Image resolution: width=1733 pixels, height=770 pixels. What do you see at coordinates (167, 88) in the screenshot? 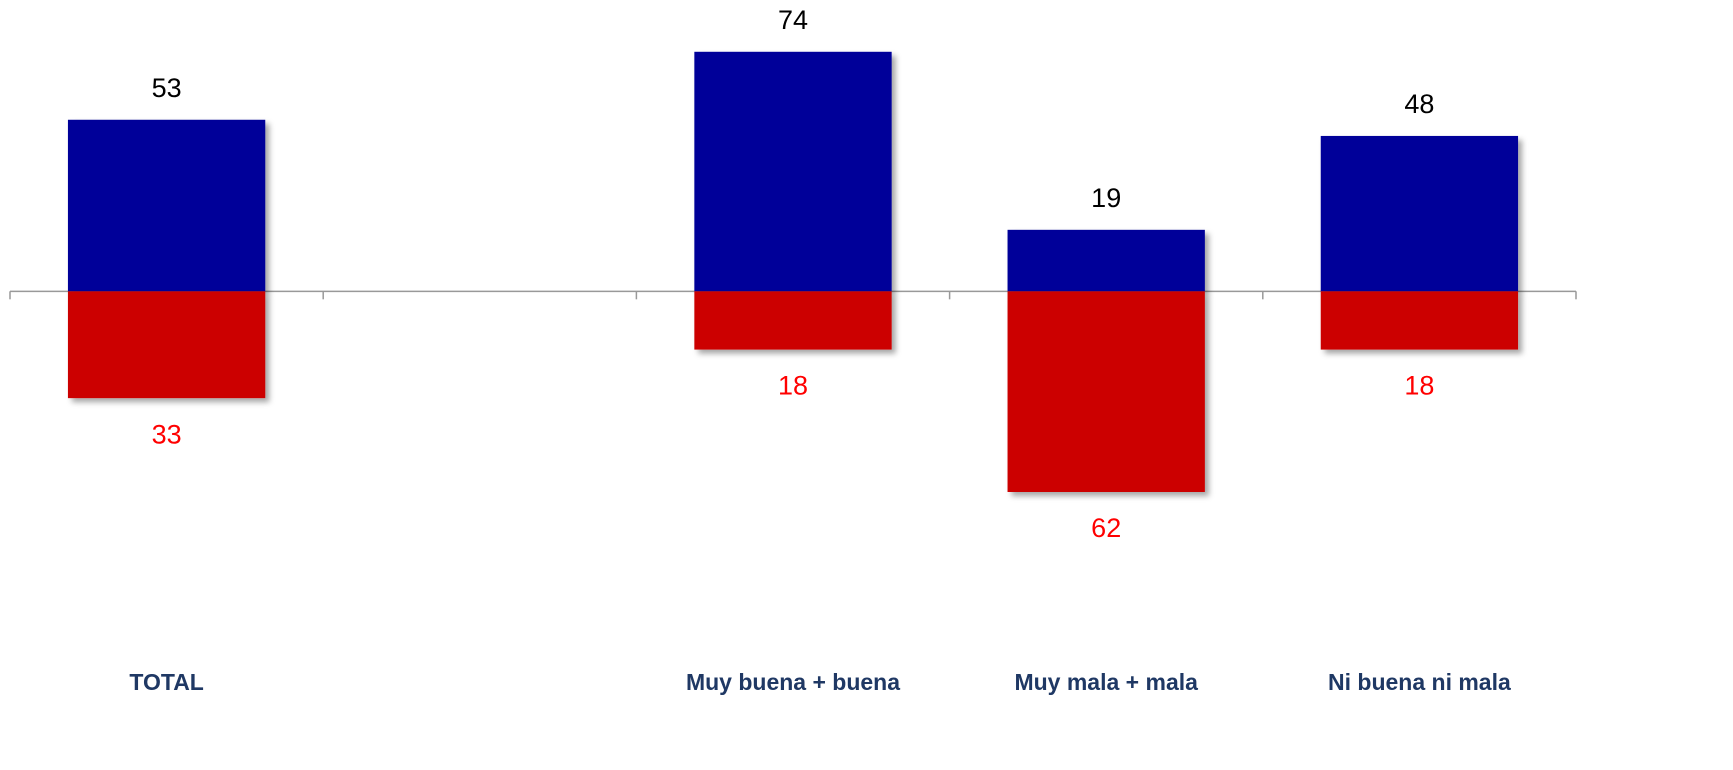
I see `data-label: 53` at bounding box center [167, 88].